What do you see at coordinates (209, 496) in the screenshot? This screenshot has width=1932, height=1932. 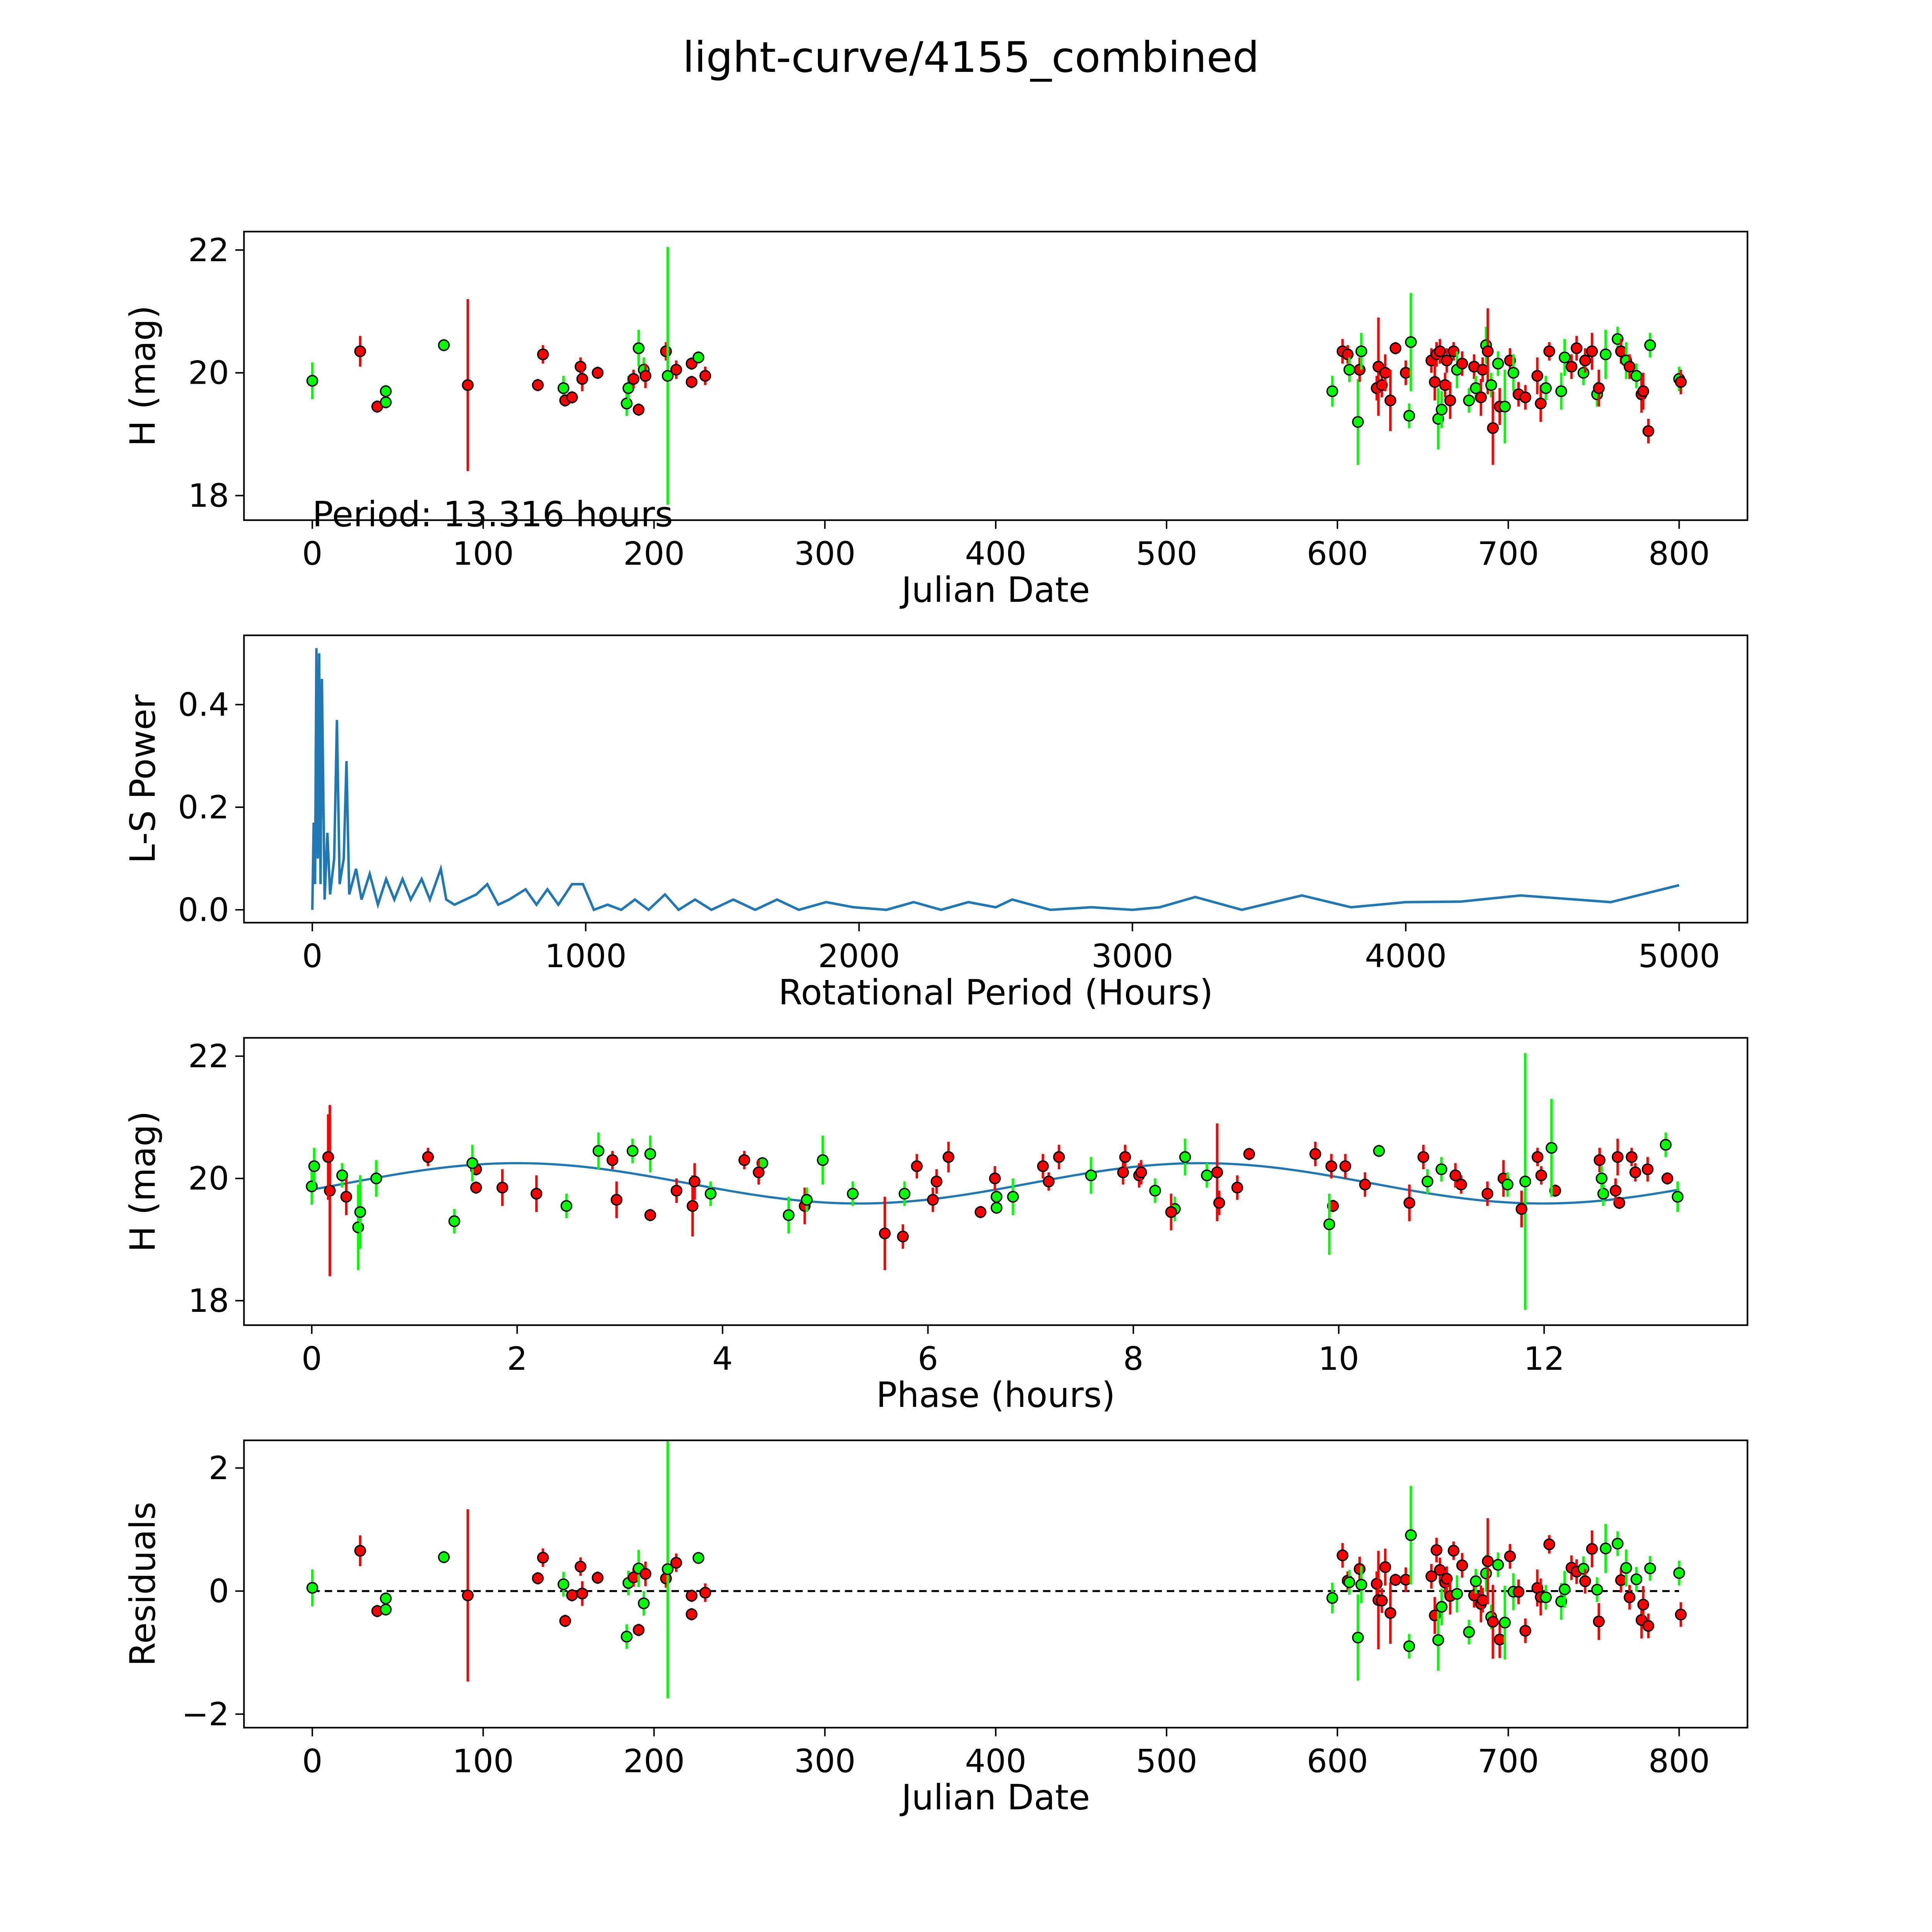 I see `y-tick-label: 18` at bounding box center [209, 496].